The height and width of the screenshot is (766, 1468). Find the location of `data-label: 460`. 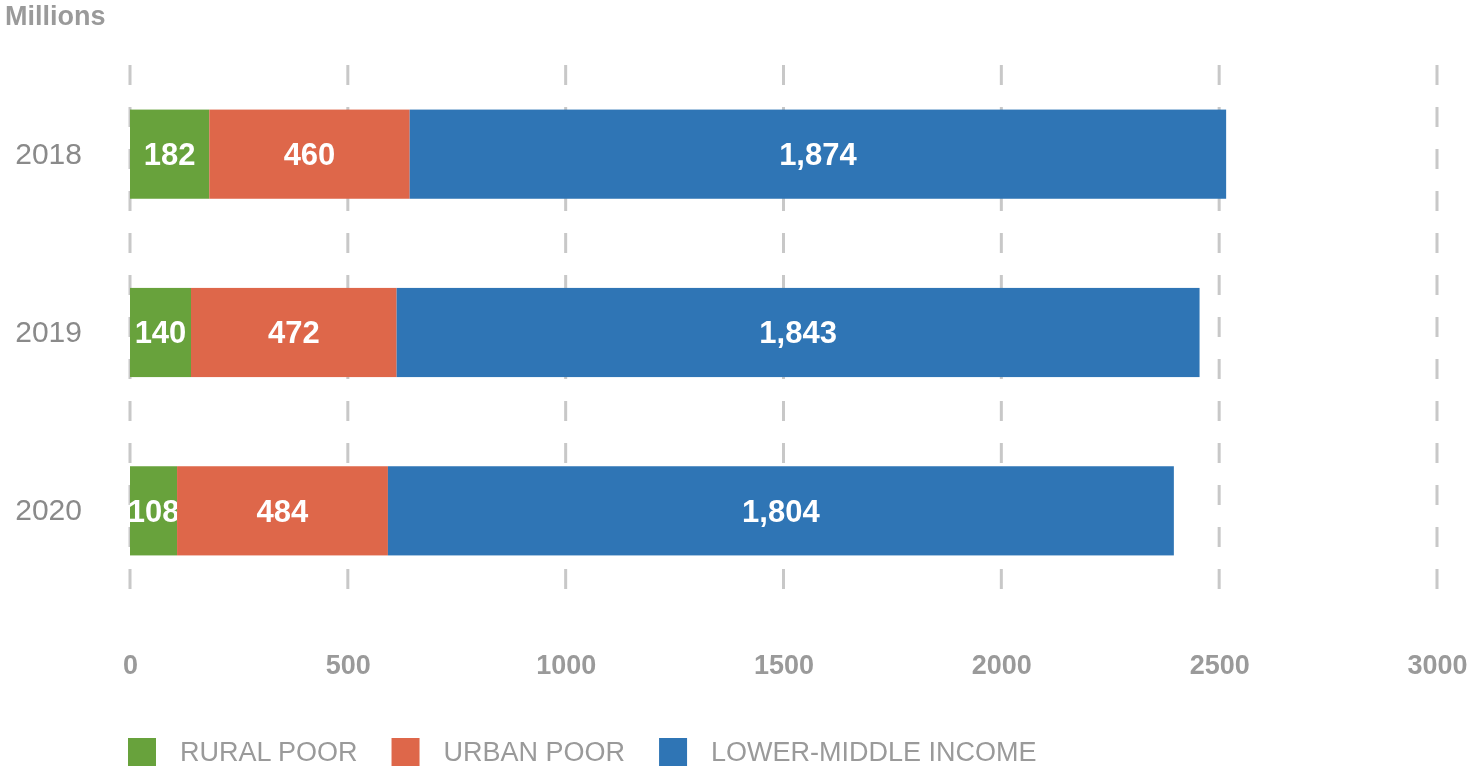

data-label: 460 is located at coordinates (309, 155).